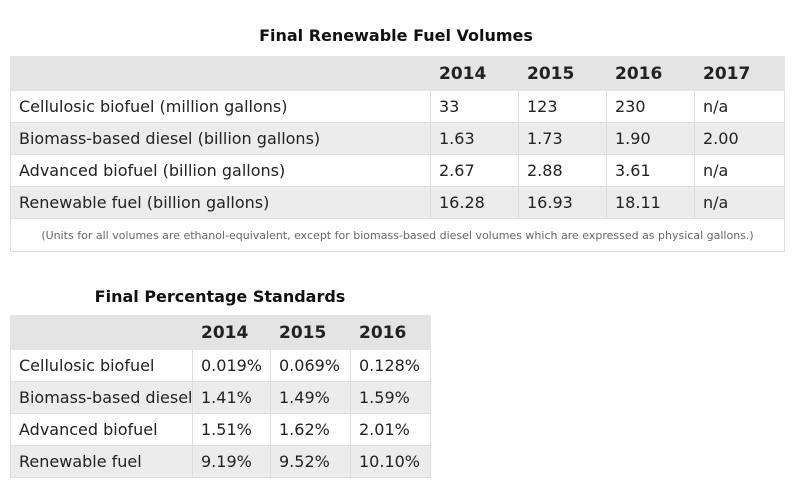 This screenshot has width=802, height=489. Describe the element at coordinates (474, 138) in the screenshot. I see `table-cell: 1.63` at that location.